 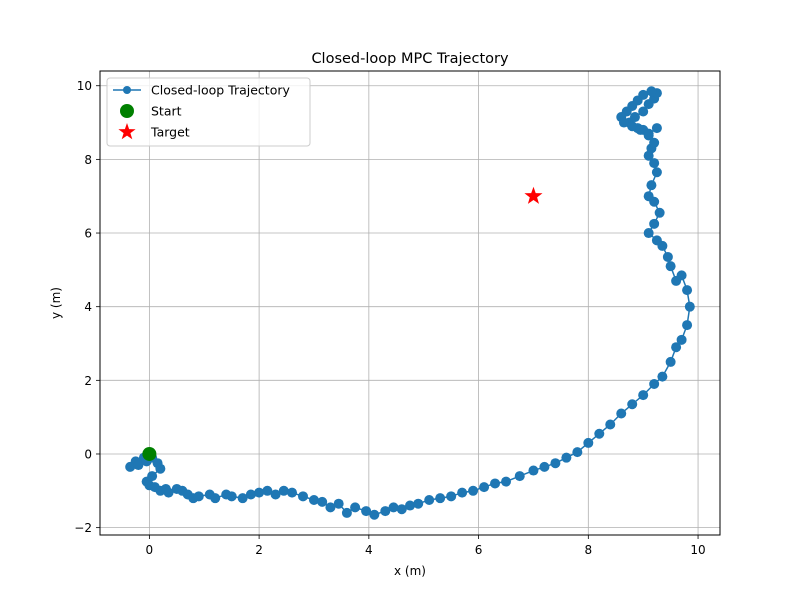 What do you see at coordinates (170, 132) in the screenshot?
I see `legend-label-target: Target` at bounding box center [170, 132].